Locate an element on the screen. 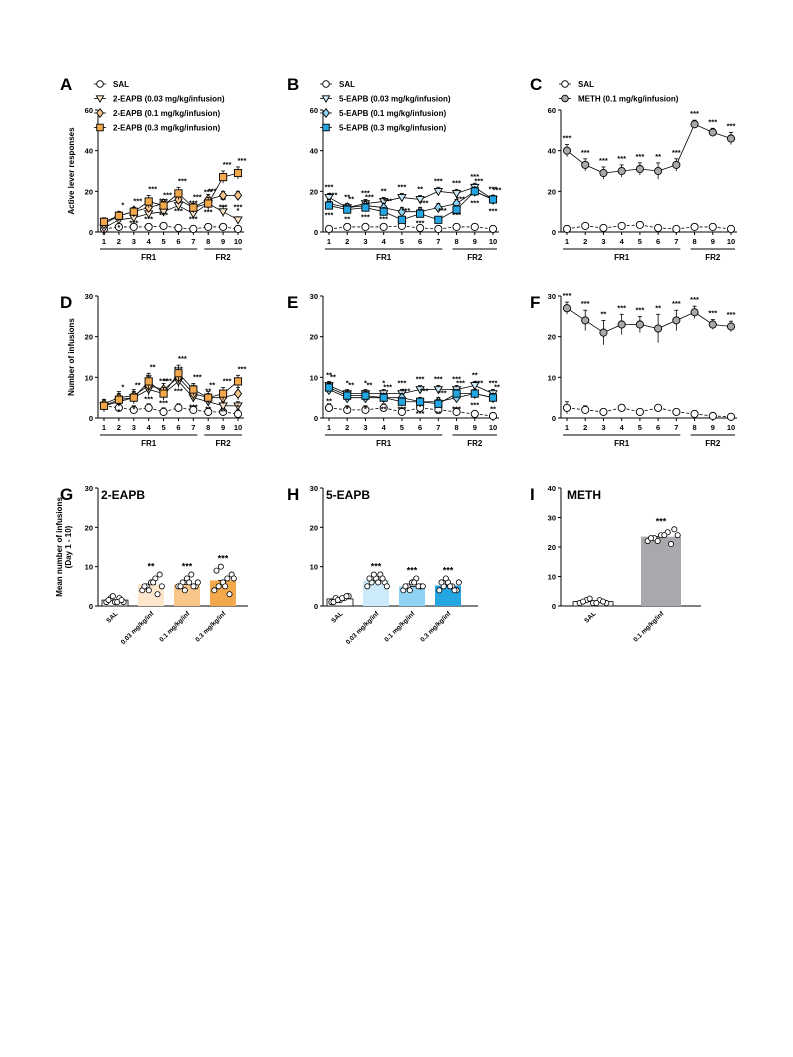 Image resolution: width=793 pixels, height=1057 pixels. panel-letter: H is located at coordinates (293, 494).